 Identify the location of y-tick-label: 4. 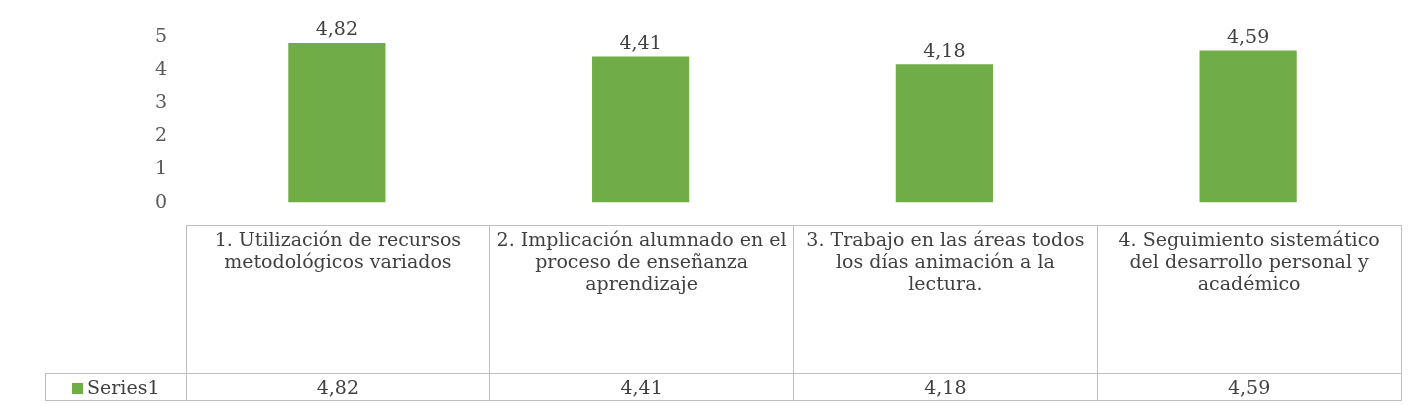
(160, 68).